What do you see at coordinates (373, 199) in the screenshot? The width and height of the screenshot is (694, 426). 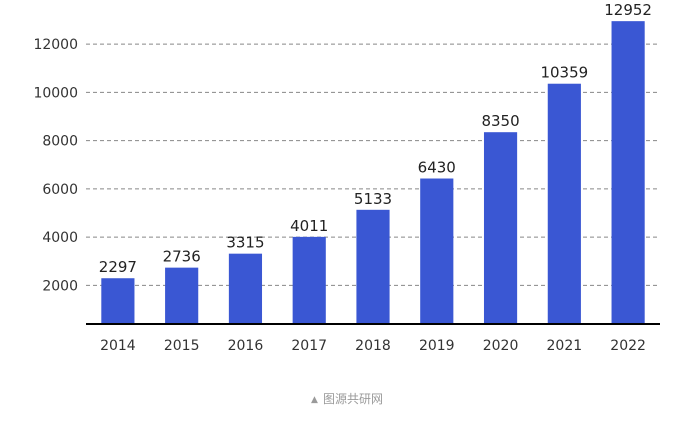 I see `data-label: 5133` at bounding box center [373, 199].